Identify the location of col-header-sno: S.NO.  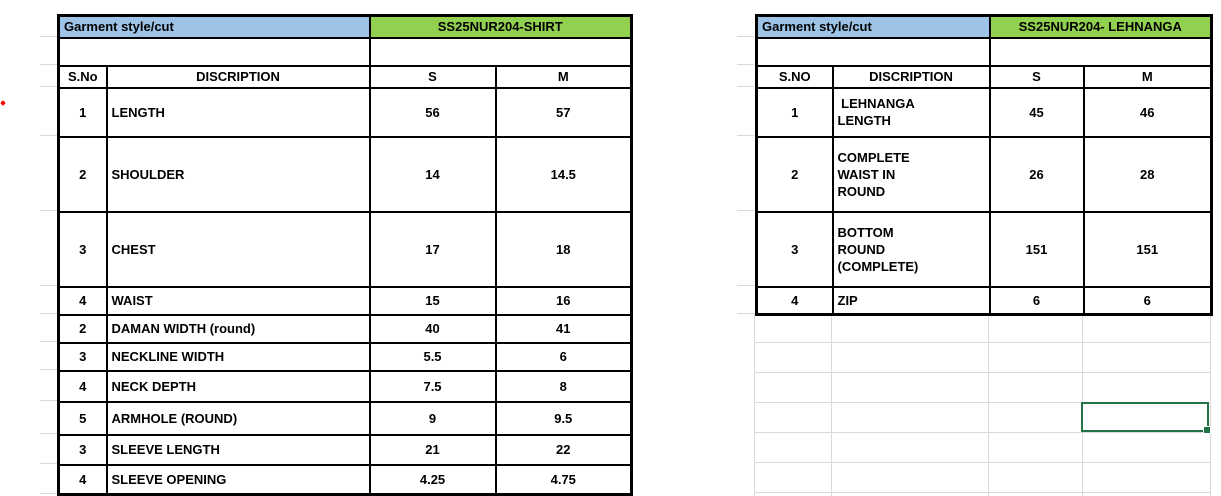
(794, 76).